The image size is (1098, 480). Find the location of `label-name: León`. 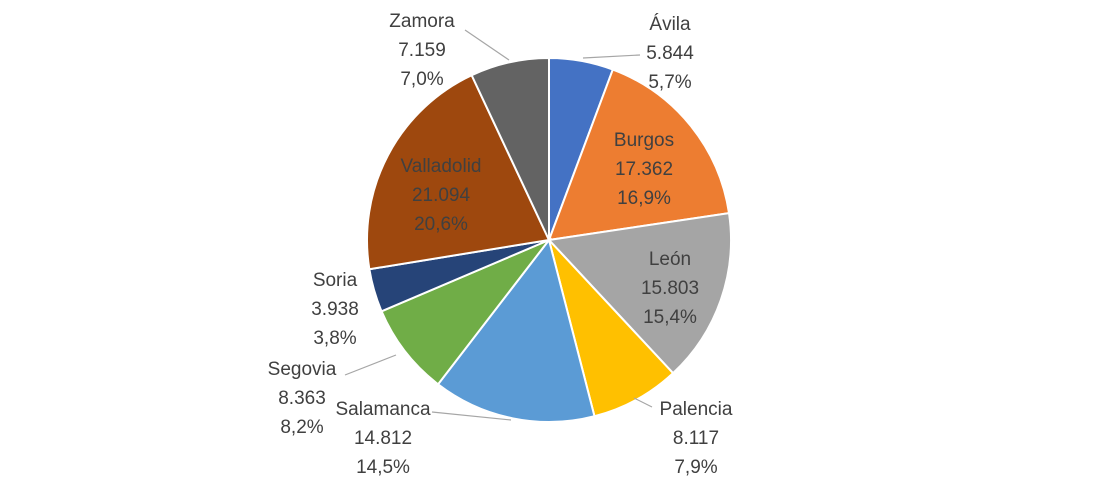

label-name: León is located at coordinates (670, 259).